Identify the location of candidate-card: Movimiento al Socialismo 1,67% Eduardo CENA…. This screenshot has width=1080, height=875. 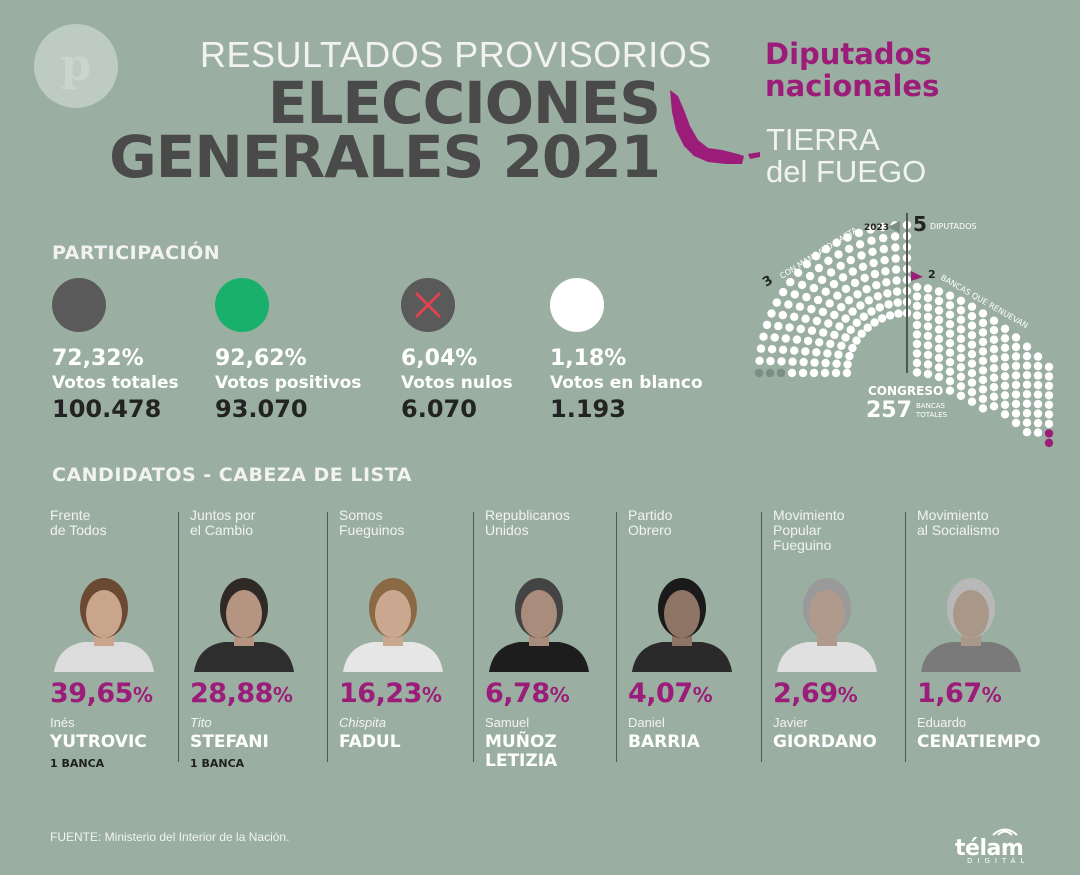
(989, 638).